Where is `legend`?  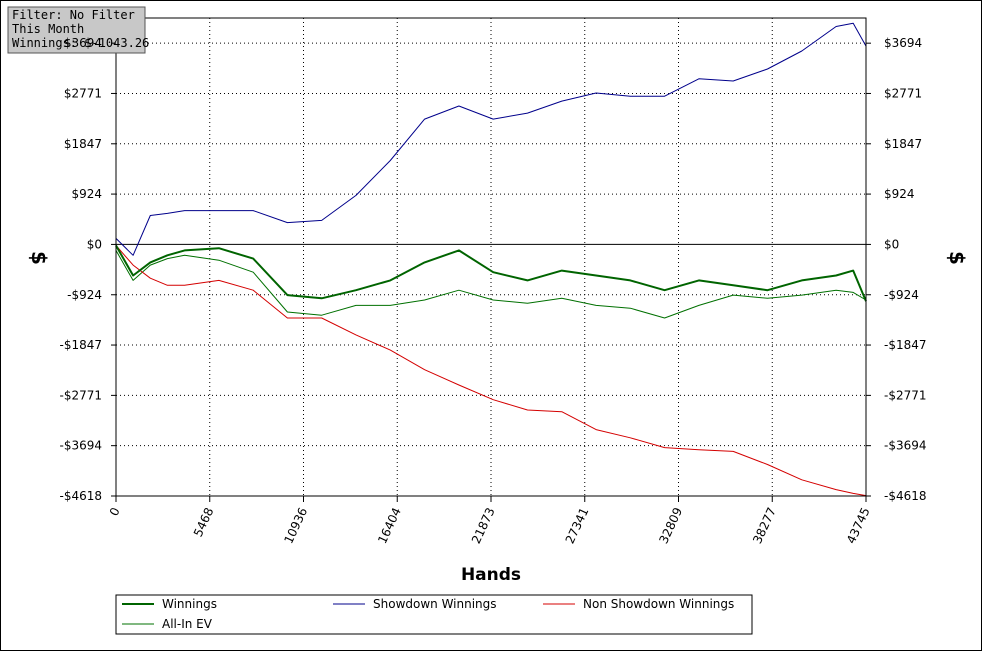 legend is located at coordinates (434, 614).